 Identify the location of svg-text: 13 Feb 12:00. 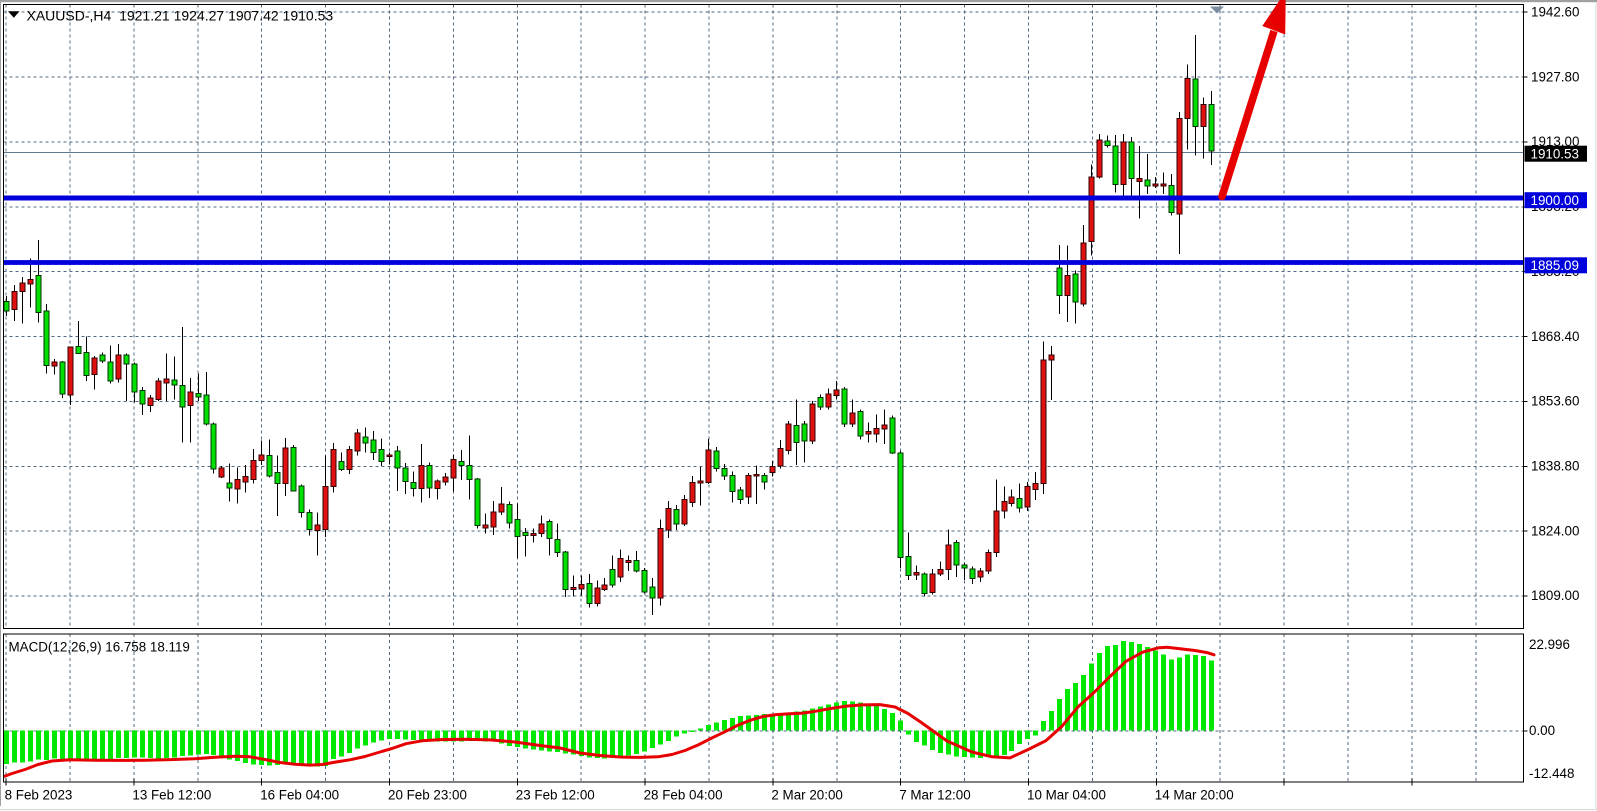
(171, 795).